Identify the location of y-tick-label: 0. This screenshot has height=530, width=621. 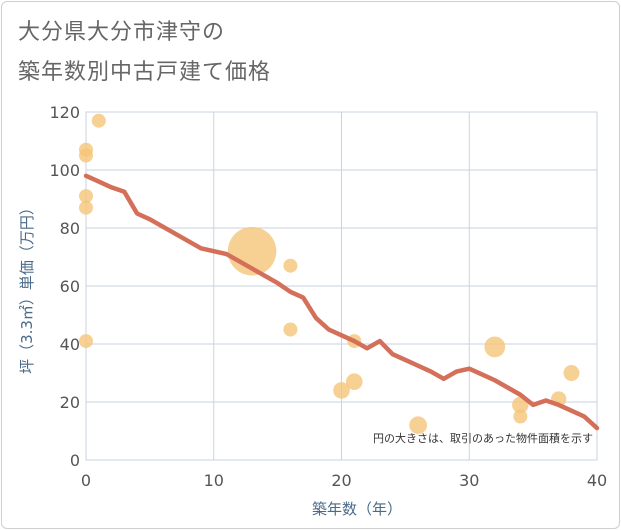
(75, 460).